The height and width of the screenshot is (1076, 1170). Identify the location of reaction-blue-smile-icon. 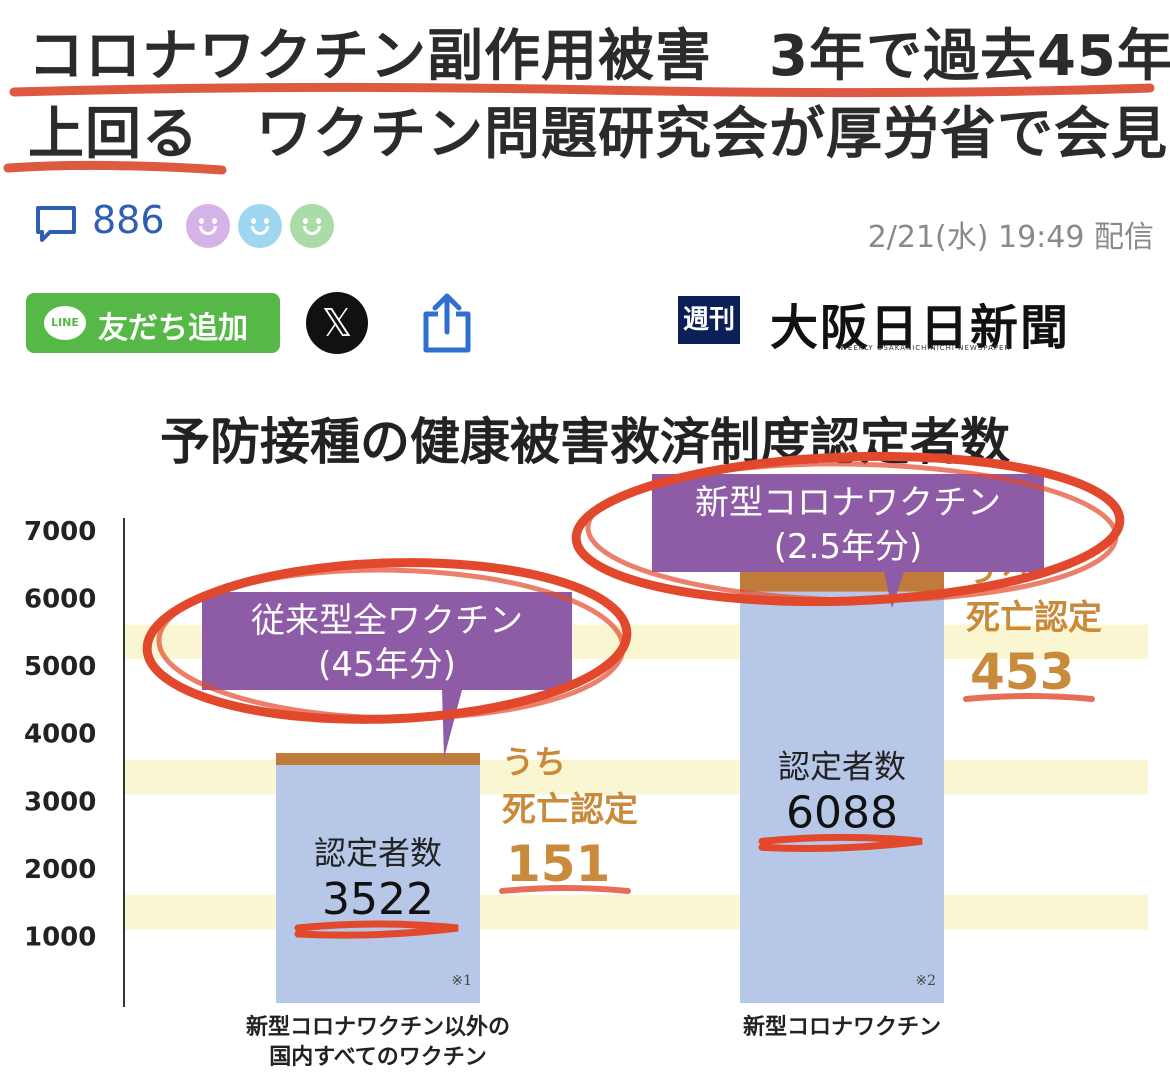
(260, 226).